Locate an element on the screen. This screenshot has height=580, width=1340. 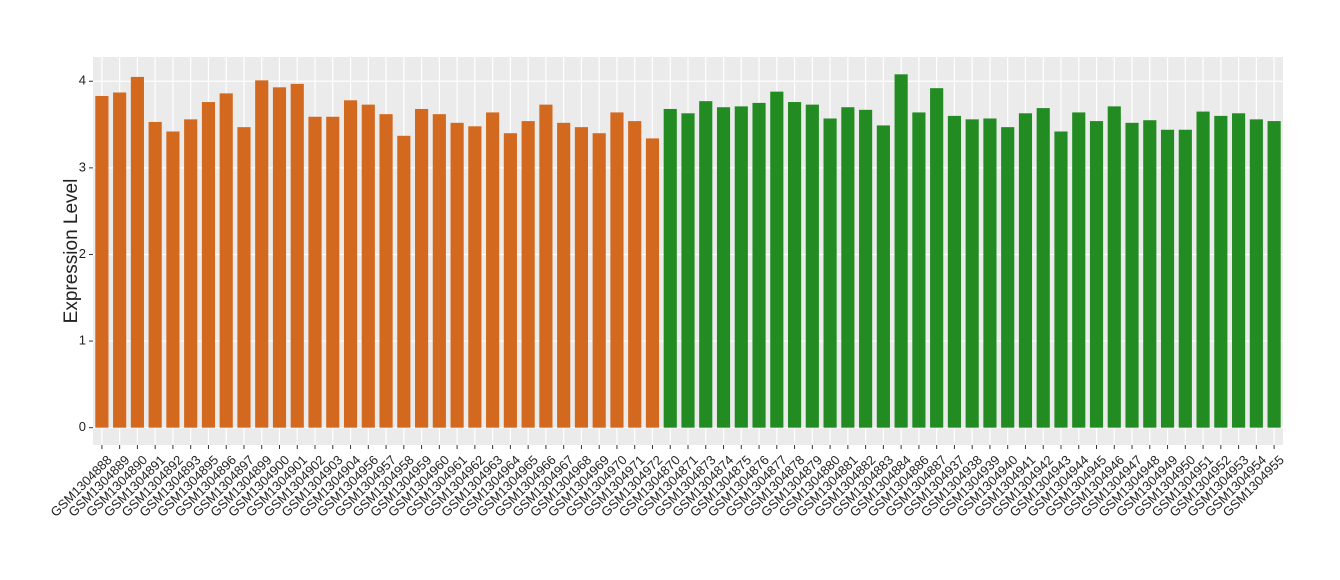
y-tick-label: 2 is located at coordinates (82, 253).